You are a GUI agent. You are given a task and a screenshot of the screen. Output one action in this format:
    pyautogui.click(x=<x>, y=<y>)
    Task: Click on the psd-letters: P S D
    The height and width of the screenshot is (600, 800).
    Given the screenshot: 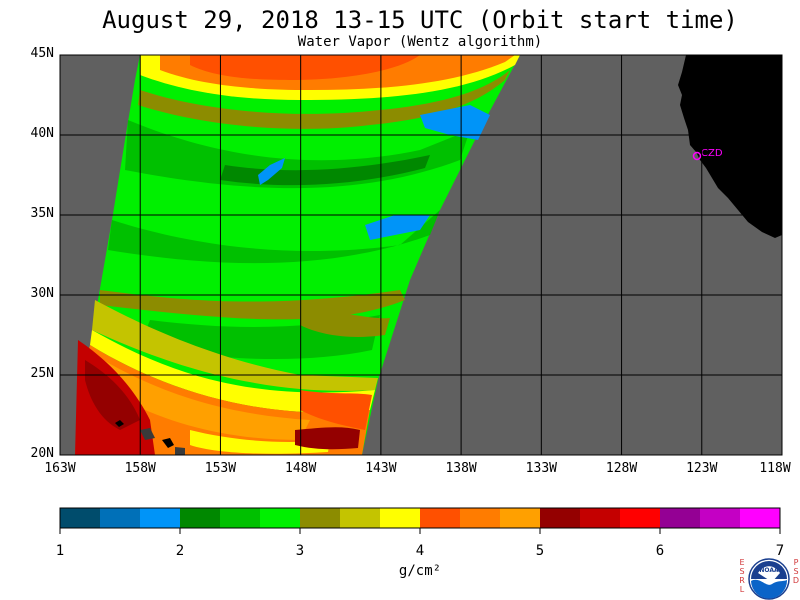 What is the action you would take?
    pyautogui.click(x=796, y=571)
    